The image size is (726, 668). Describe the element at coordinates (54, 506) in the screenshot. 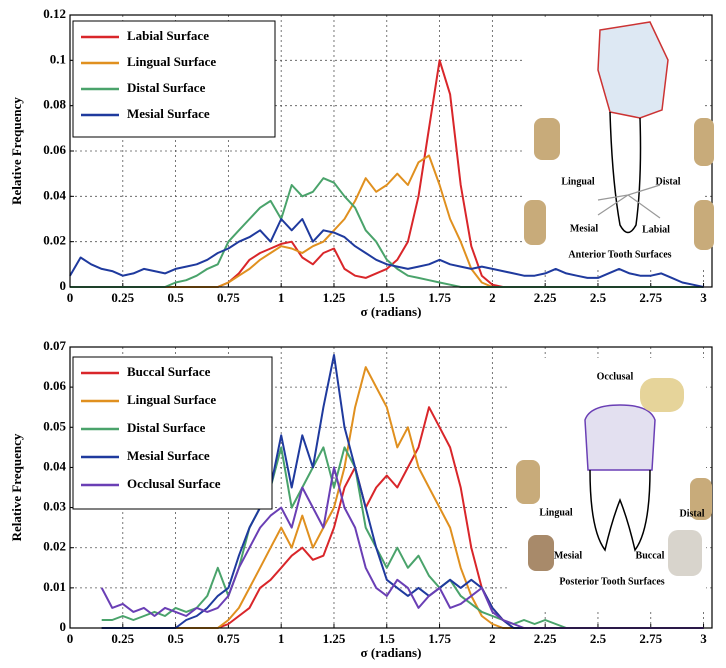

I see `y-tick-label: 0.03` at that location.